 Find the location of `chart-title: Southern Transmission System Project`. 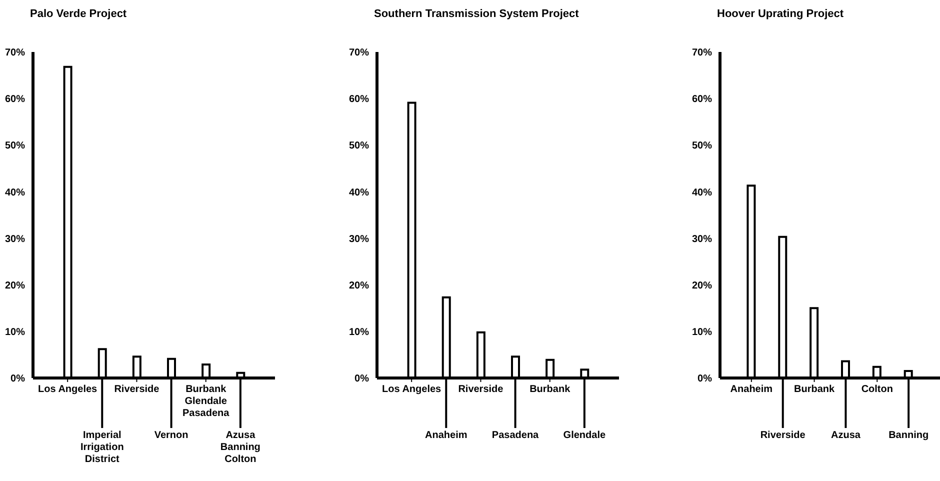

chart-title: Southern Transmission System Project is located at coordinates (476, 14).